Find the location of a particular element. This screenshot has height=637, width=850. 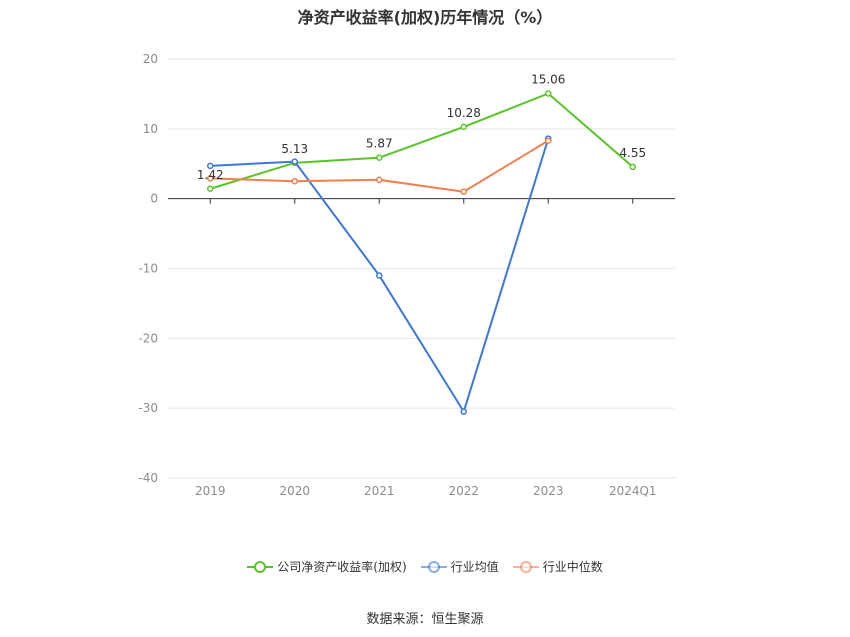

y-tick-label: 20 is located at coordinates (150, 59).